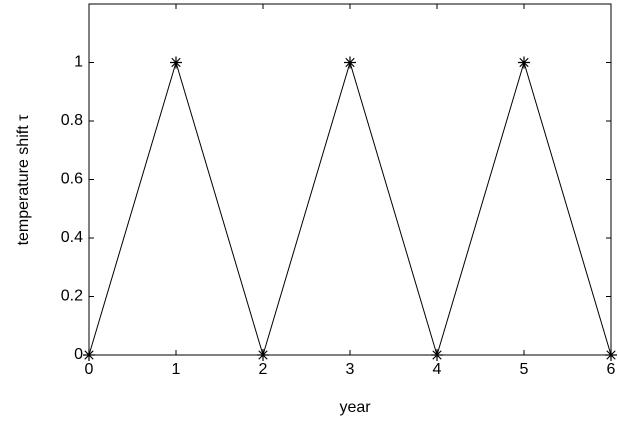 The image size is (618, 426). Describe the element at coordinates (437, 369) in the screenshot. I see `x-tick-label: 4` at that location.